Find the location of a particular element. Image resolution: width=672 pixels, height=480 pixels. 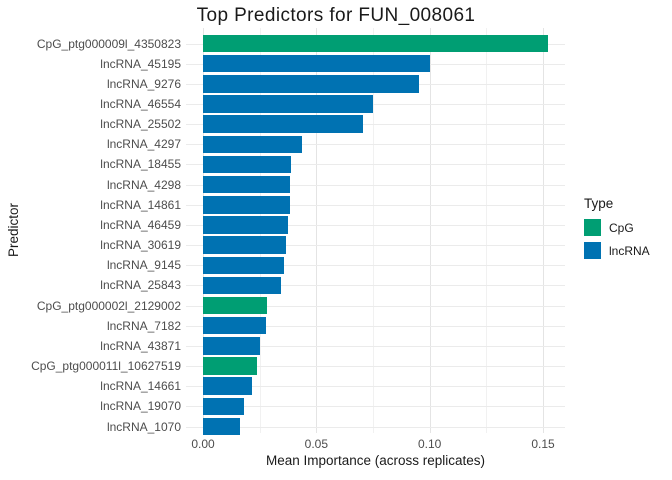

x-axis-tick-label: 0.15 is located at coordinates (543, 444).